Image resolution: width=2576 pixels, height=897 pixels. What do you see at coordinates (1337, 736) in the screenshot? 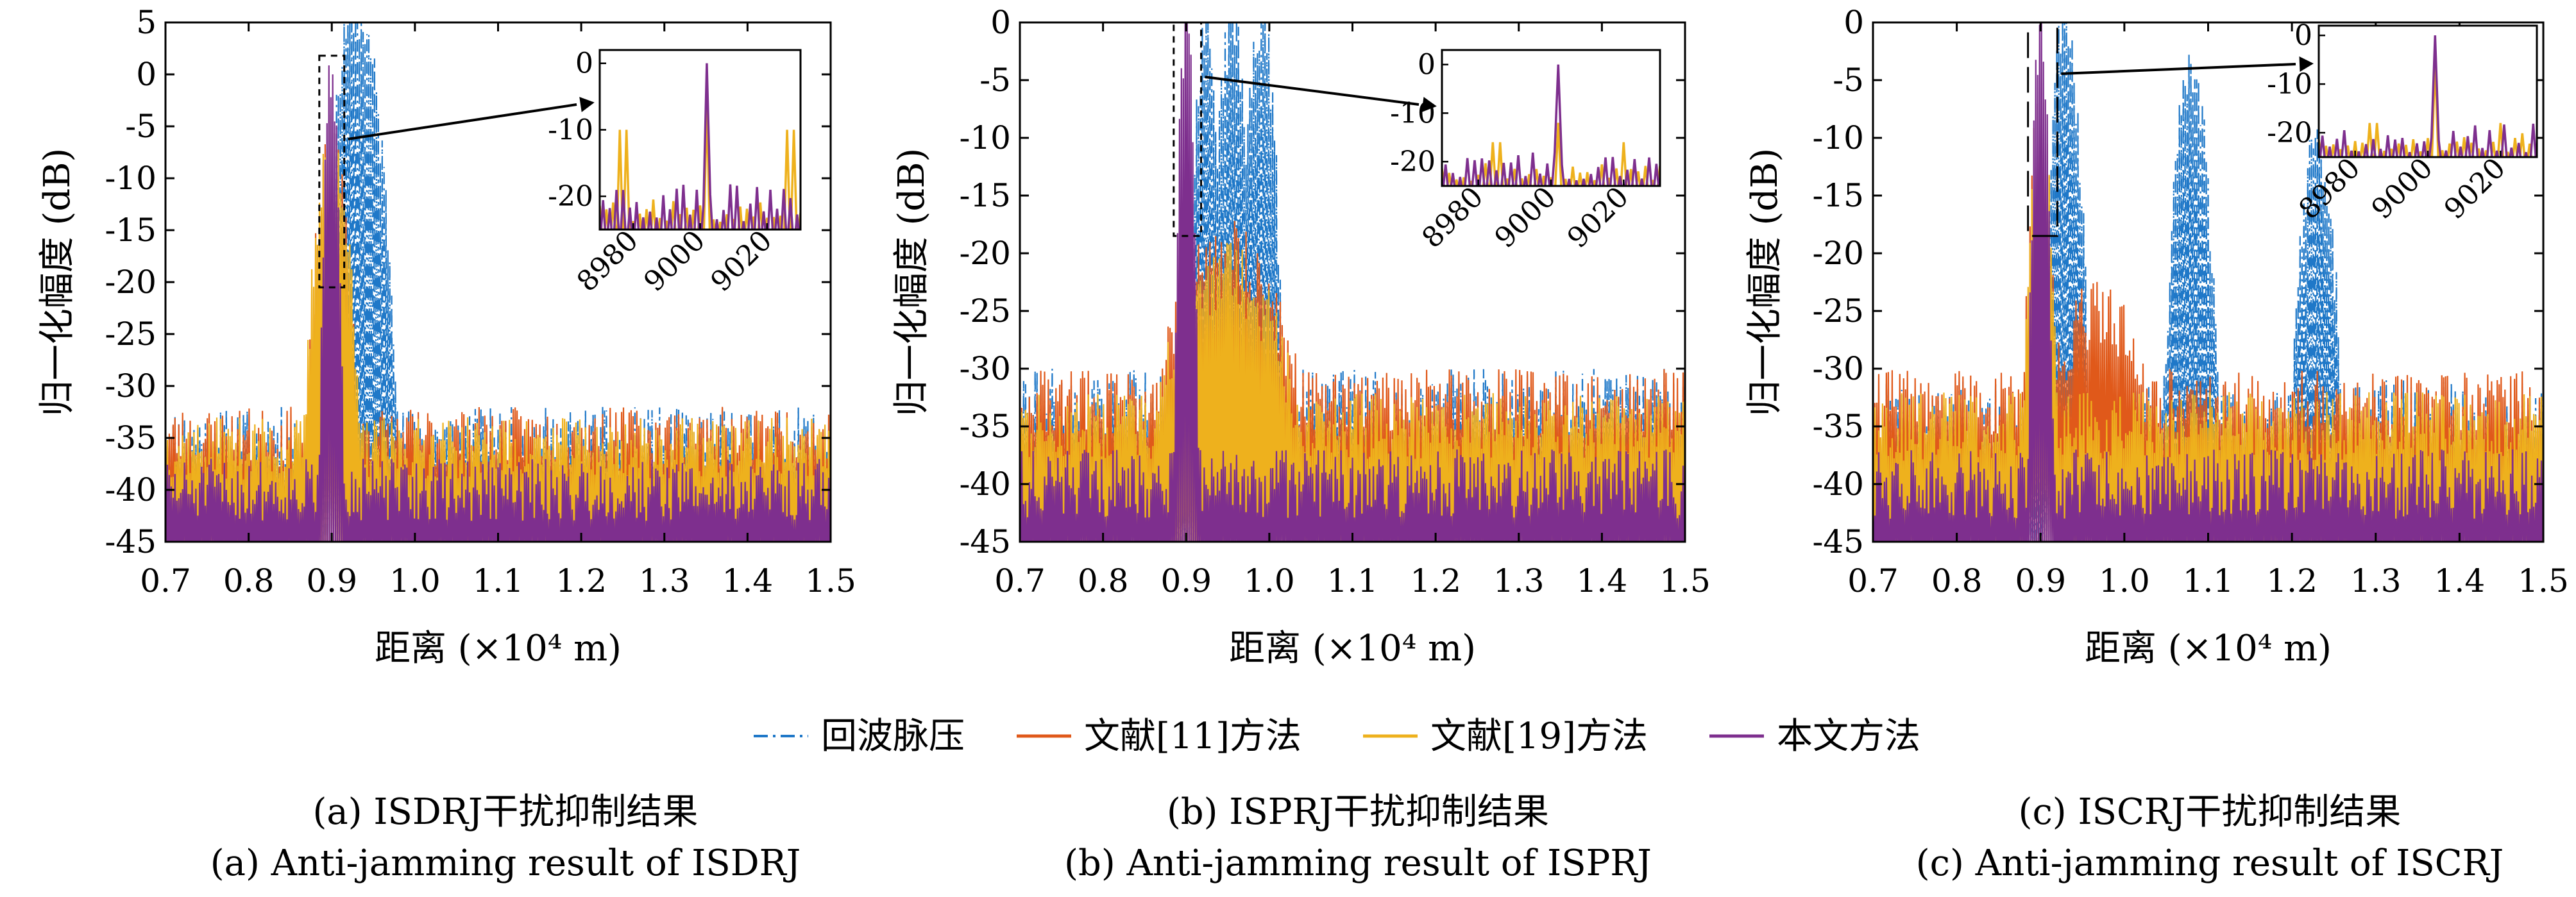
I see `legend: 回波脉压 文献[11]方法 文献[19]方法 本文方法` at bounding box center [1337, 736].